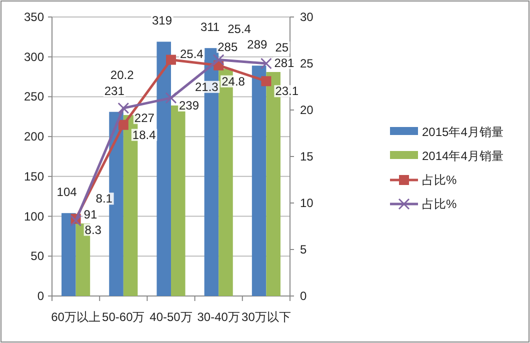  I want to click on data-label: 239, so click(189, 105).